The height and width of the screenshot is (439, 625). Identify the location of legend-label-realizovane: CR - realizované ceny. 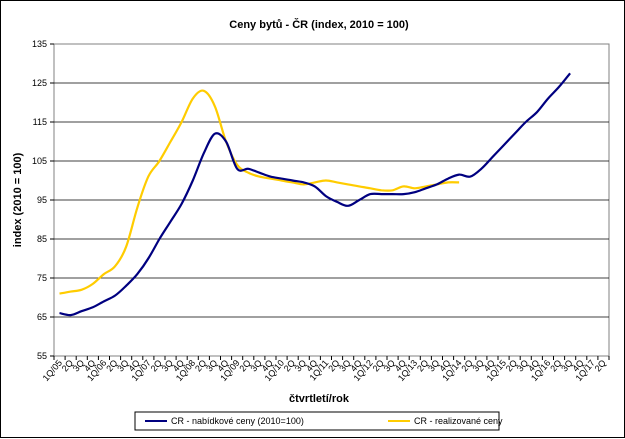
(458, 421).